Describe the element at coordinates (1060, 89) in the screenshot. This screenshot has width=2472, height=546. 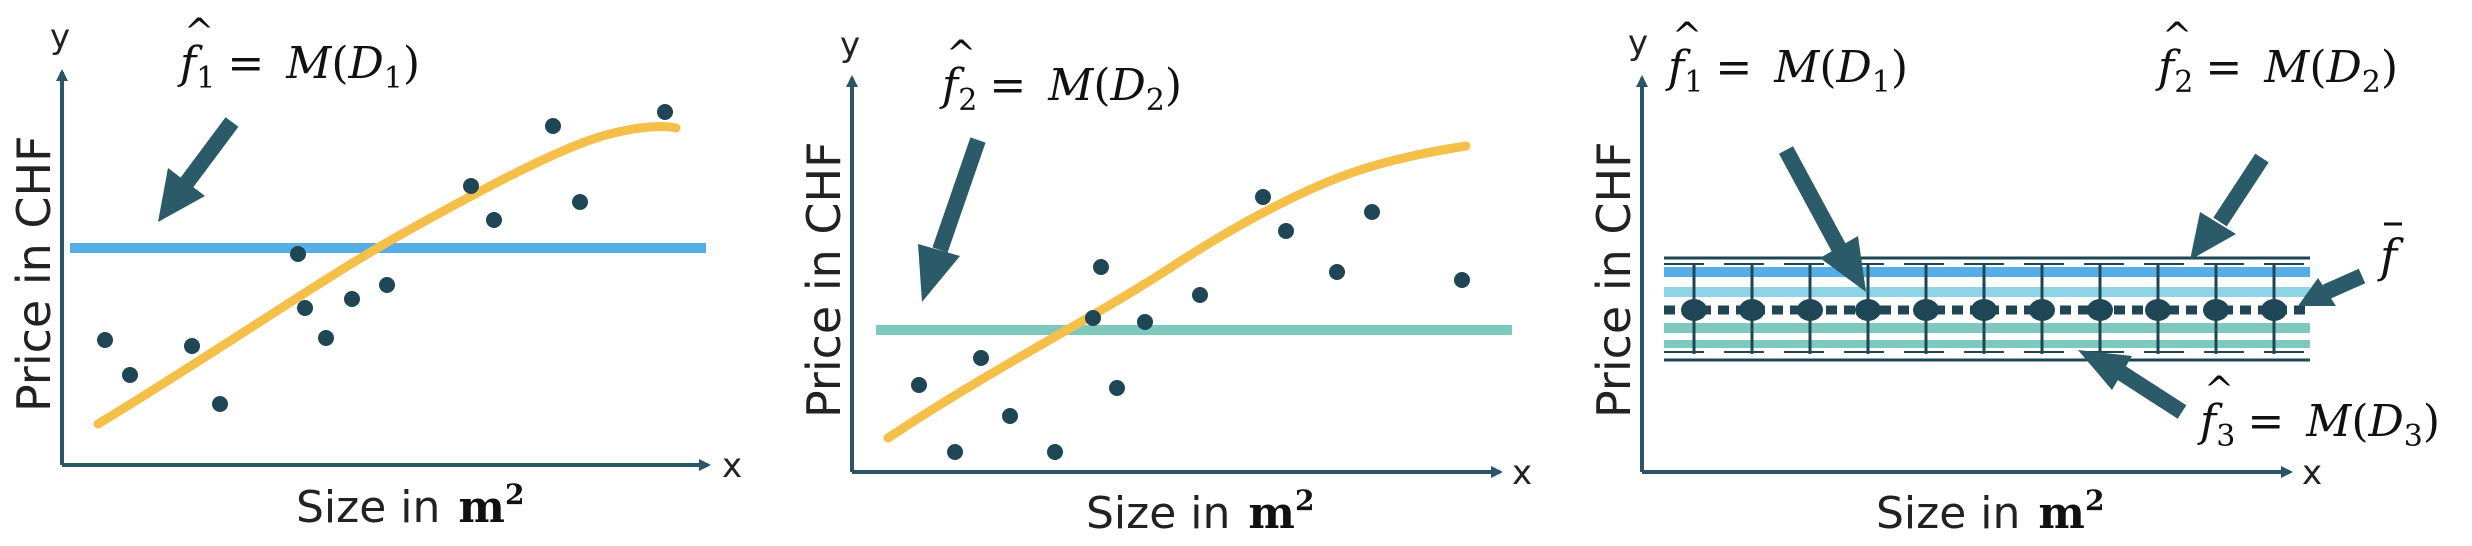
I see `panel-2-annotation: f2 = M(D2)` at that location.